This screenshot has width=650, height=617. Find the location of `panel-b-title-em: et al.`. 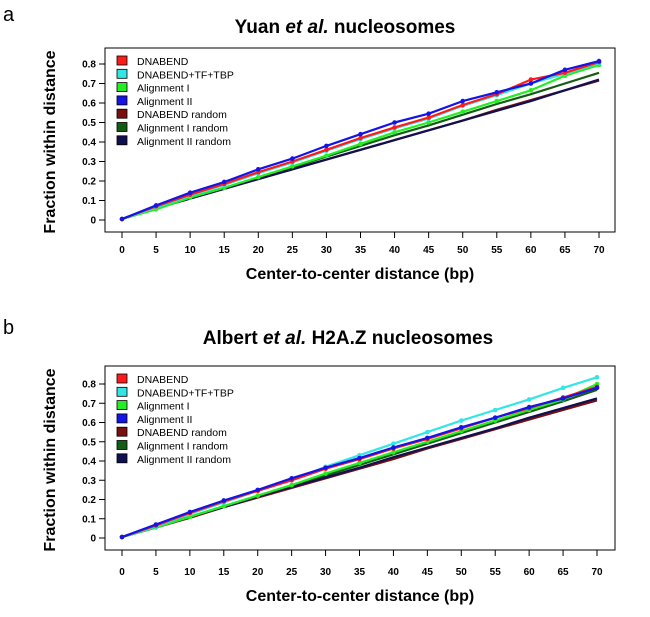

panel-b-title-em: et al. is located at coordinates (284, 338).